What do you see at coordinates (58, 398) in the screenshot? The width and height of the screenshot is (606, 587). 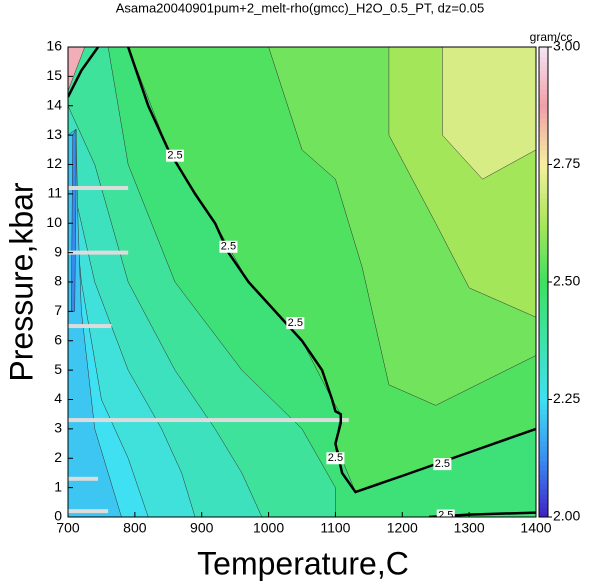 I see `y-tick-label: 4` at bounding box center [58, 398].